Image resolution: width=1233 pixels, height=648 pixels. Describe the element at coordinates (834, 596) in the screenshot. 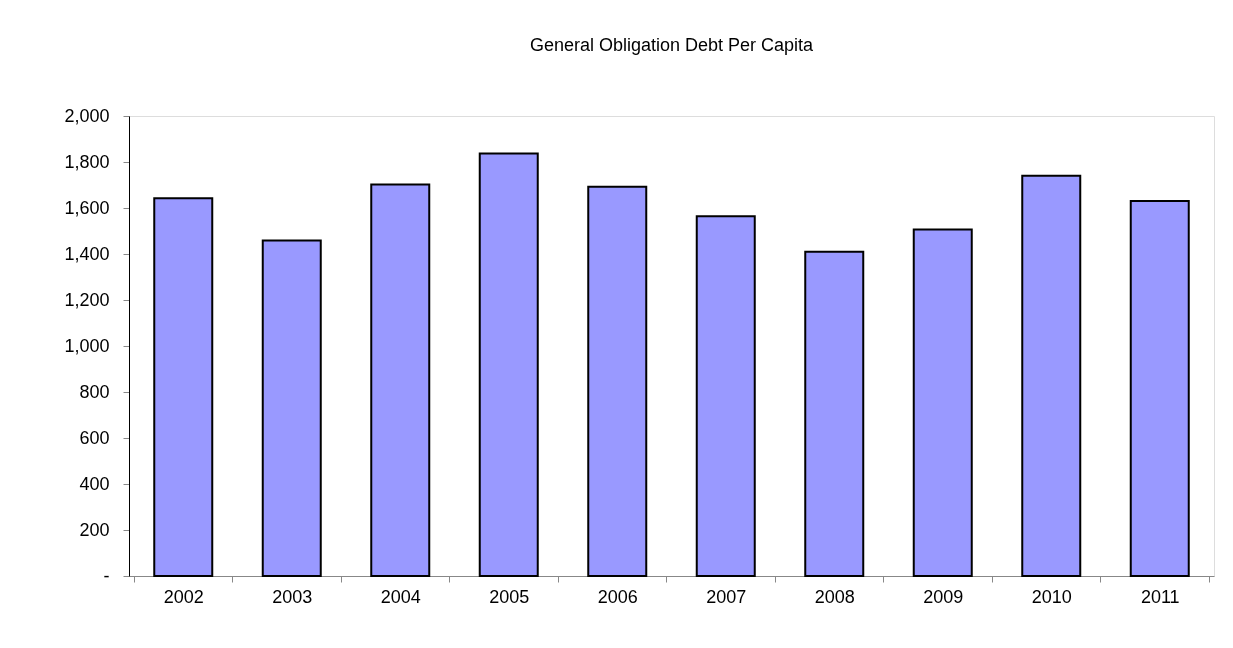

I see `x-tick-label: 2008` at that location.